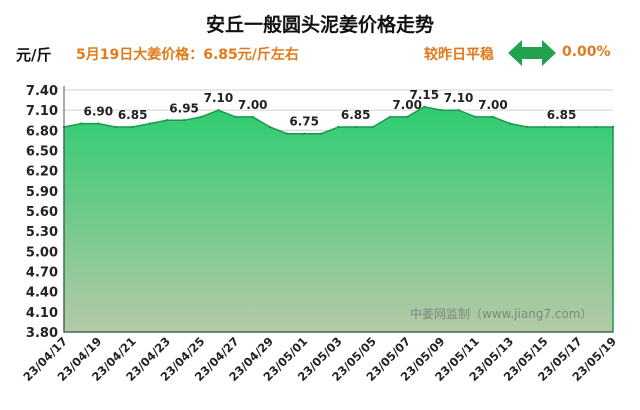 This screenshot has width=640, height=410. What do you see at coordinates (42, 152) in the screenshot?
I see `y-tick-label: 6.50` at bounding box center [42, 152].